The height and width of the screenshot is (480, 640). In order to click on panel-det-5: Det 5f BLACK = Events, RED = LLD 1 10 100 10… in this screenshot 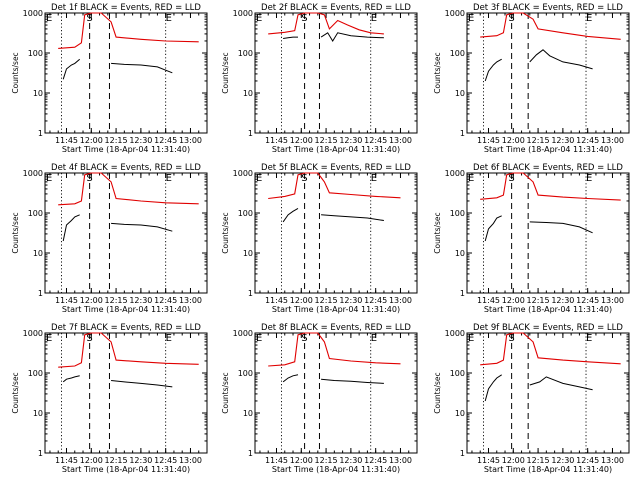, I will do `click(319, 238)`.